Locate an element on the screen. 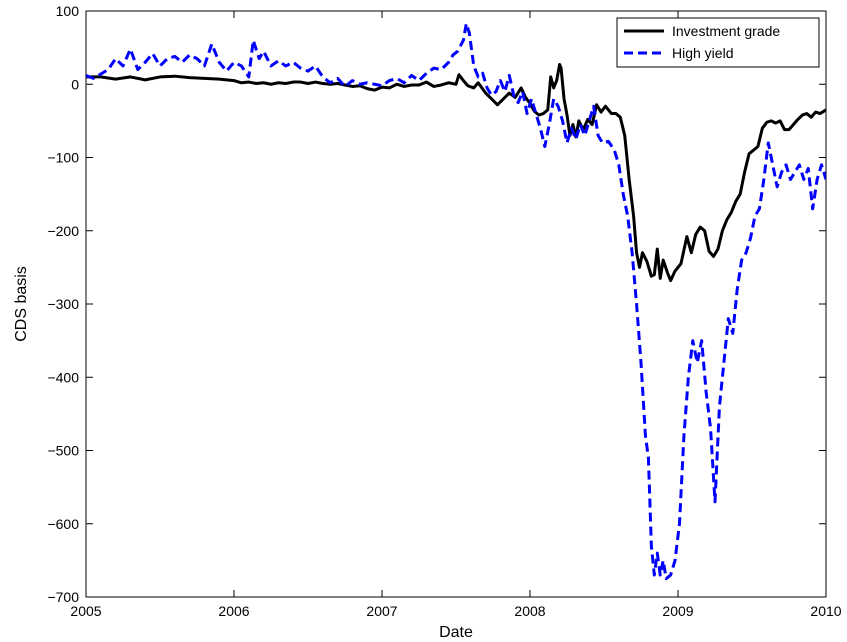 This screenshot has width=847, height=642. y-axis-label: CDS basis is located at coordinates (21, 304).